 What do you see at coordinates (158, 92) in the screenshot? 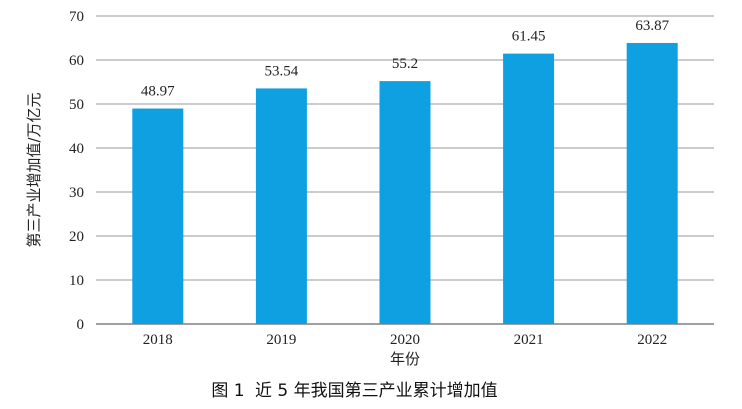
I see `data-label: 48.97` at bounding box center [158, 92].